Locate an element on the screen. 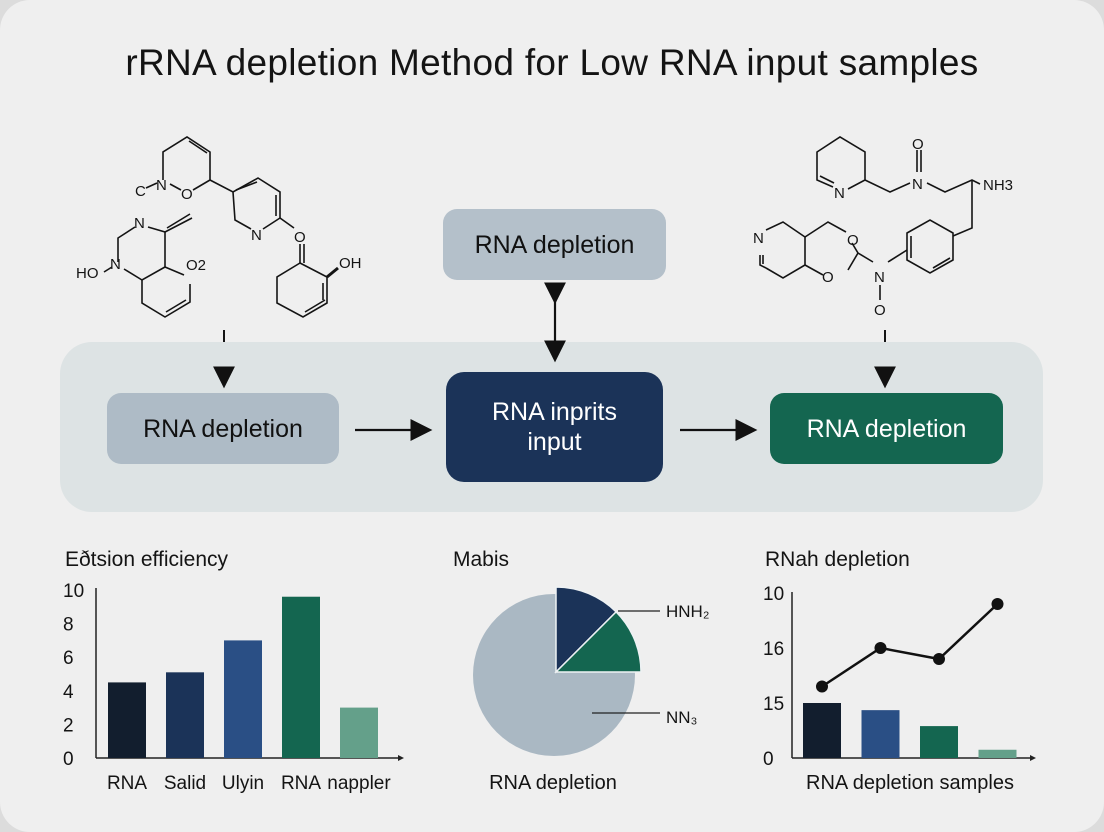 Image resolution: width=1104 pixels, height=832 pixels. center-box-line2: input is located at coordinates (554, 442).